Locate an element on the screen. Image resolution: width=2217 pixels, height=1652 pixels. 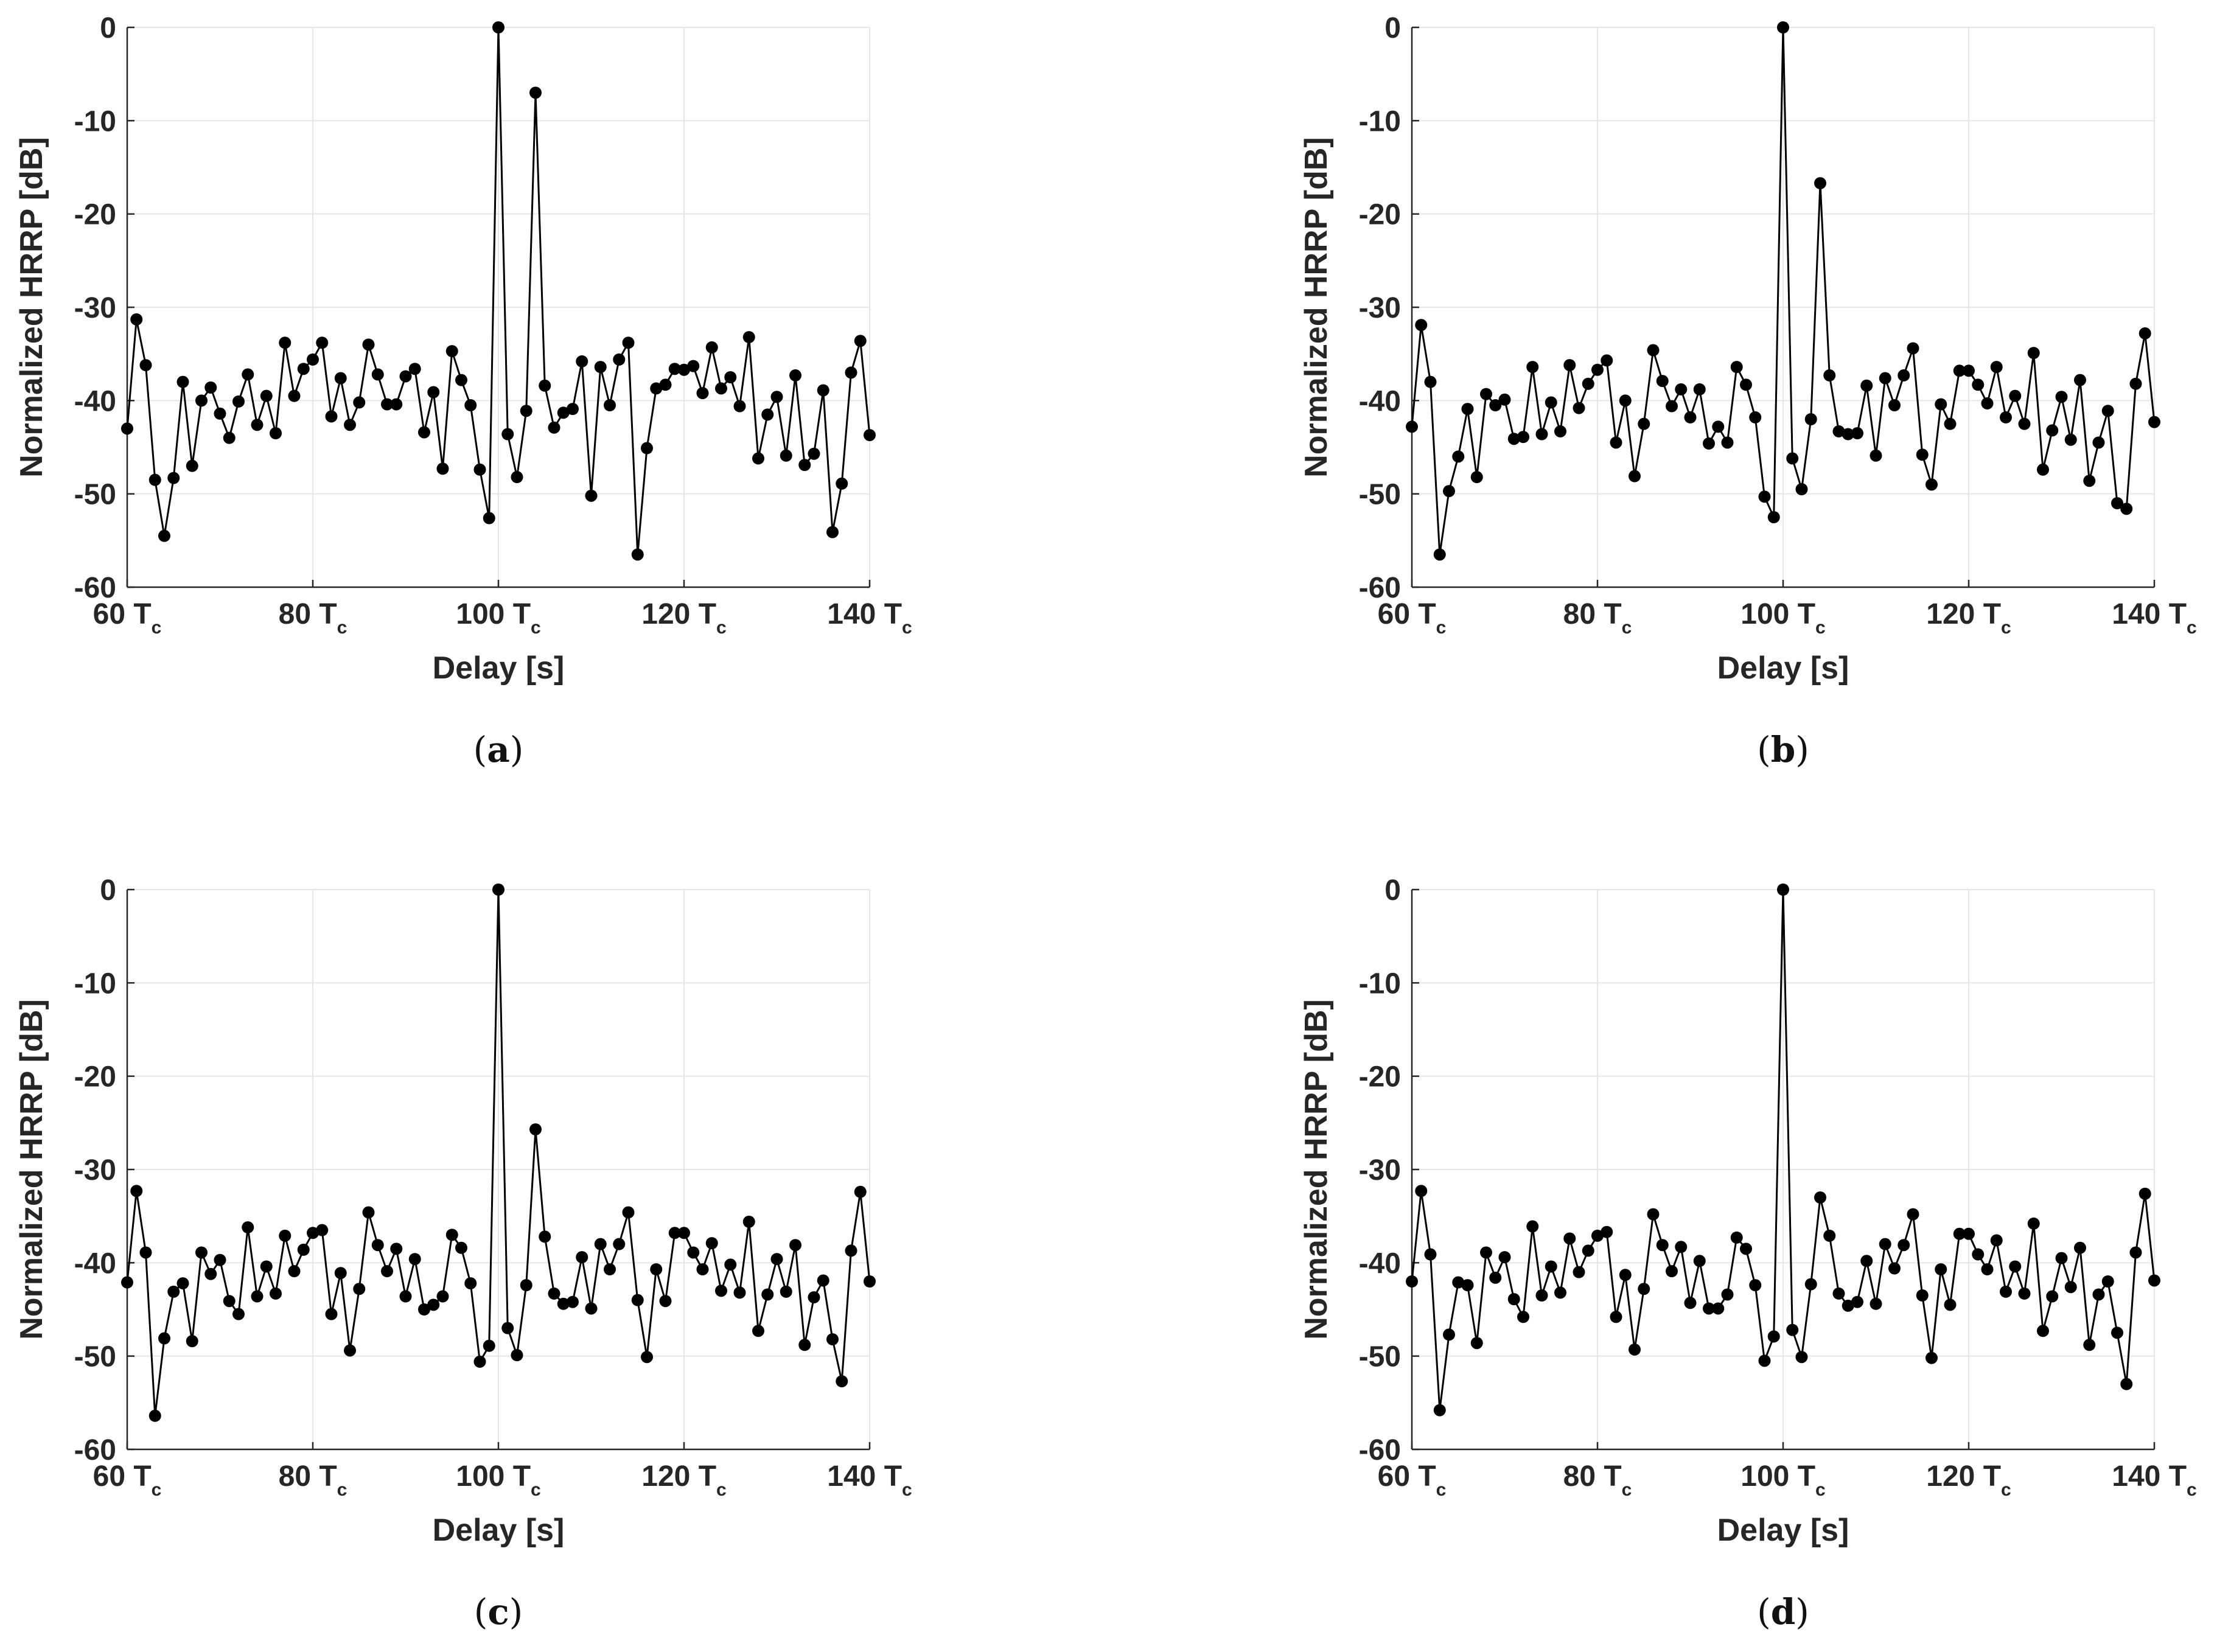
y-tick-label: -30 is located at coordinates (95, 308).